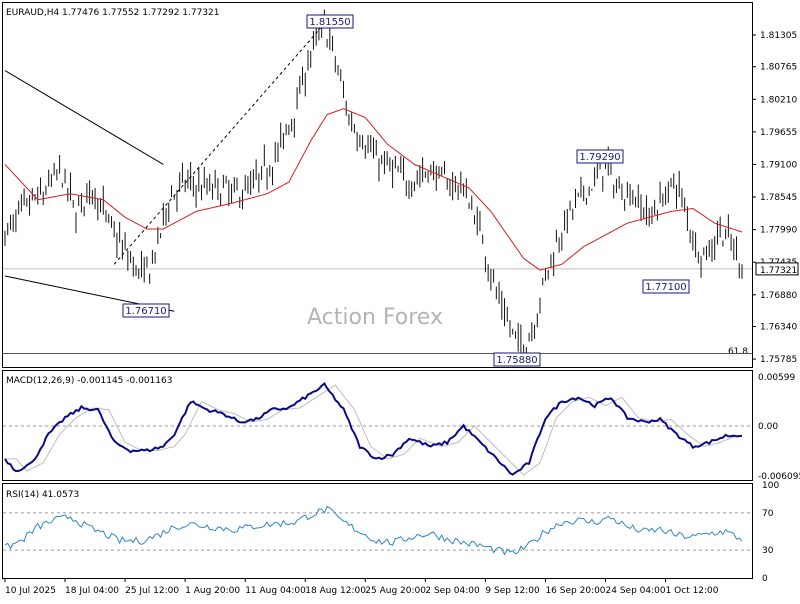 The width and height of the screenshot is (800, 604). What do you see at coordinates (395, 591) in the screenshot?
I see `x-tick-label: 25 Aug 20:00` at bounding box center [395, 591].